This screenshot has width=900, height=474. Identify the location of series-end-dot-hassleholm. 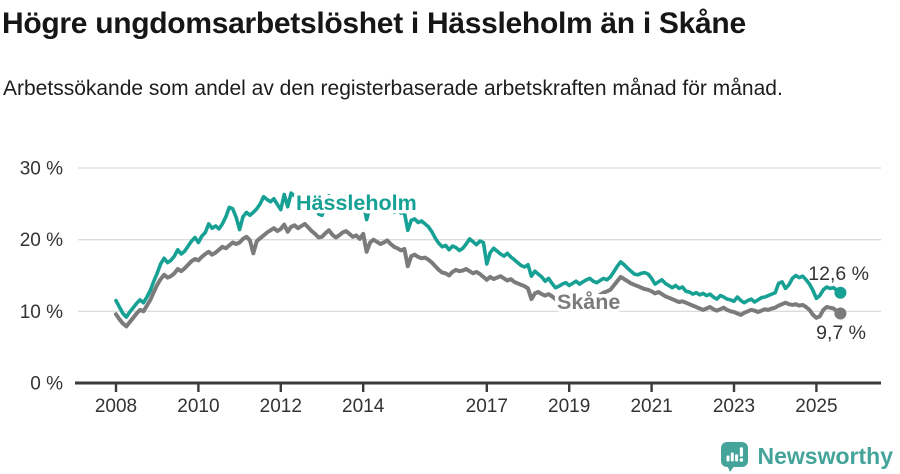
(840, 292).